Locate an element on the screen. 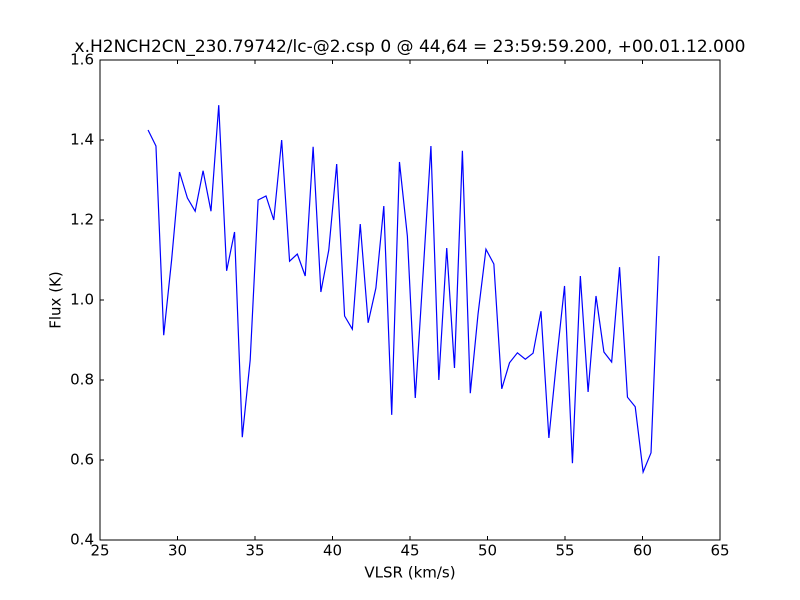  y-tick-label: 0.6 is located at coordinates (82, 460).